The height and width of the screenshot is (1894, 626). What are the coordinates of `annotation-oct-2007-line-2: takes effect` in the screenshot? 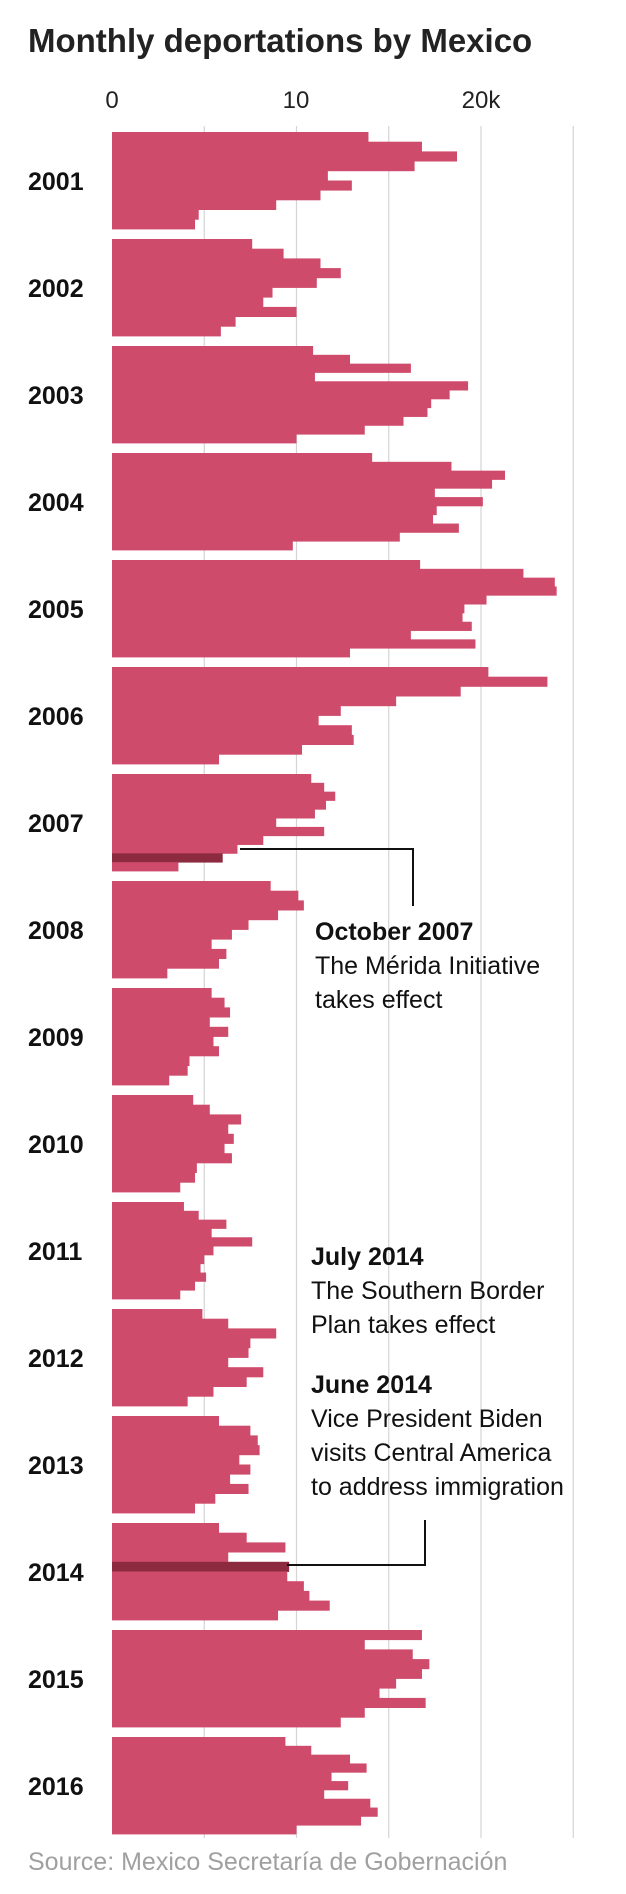 It's located at (378, 1000).